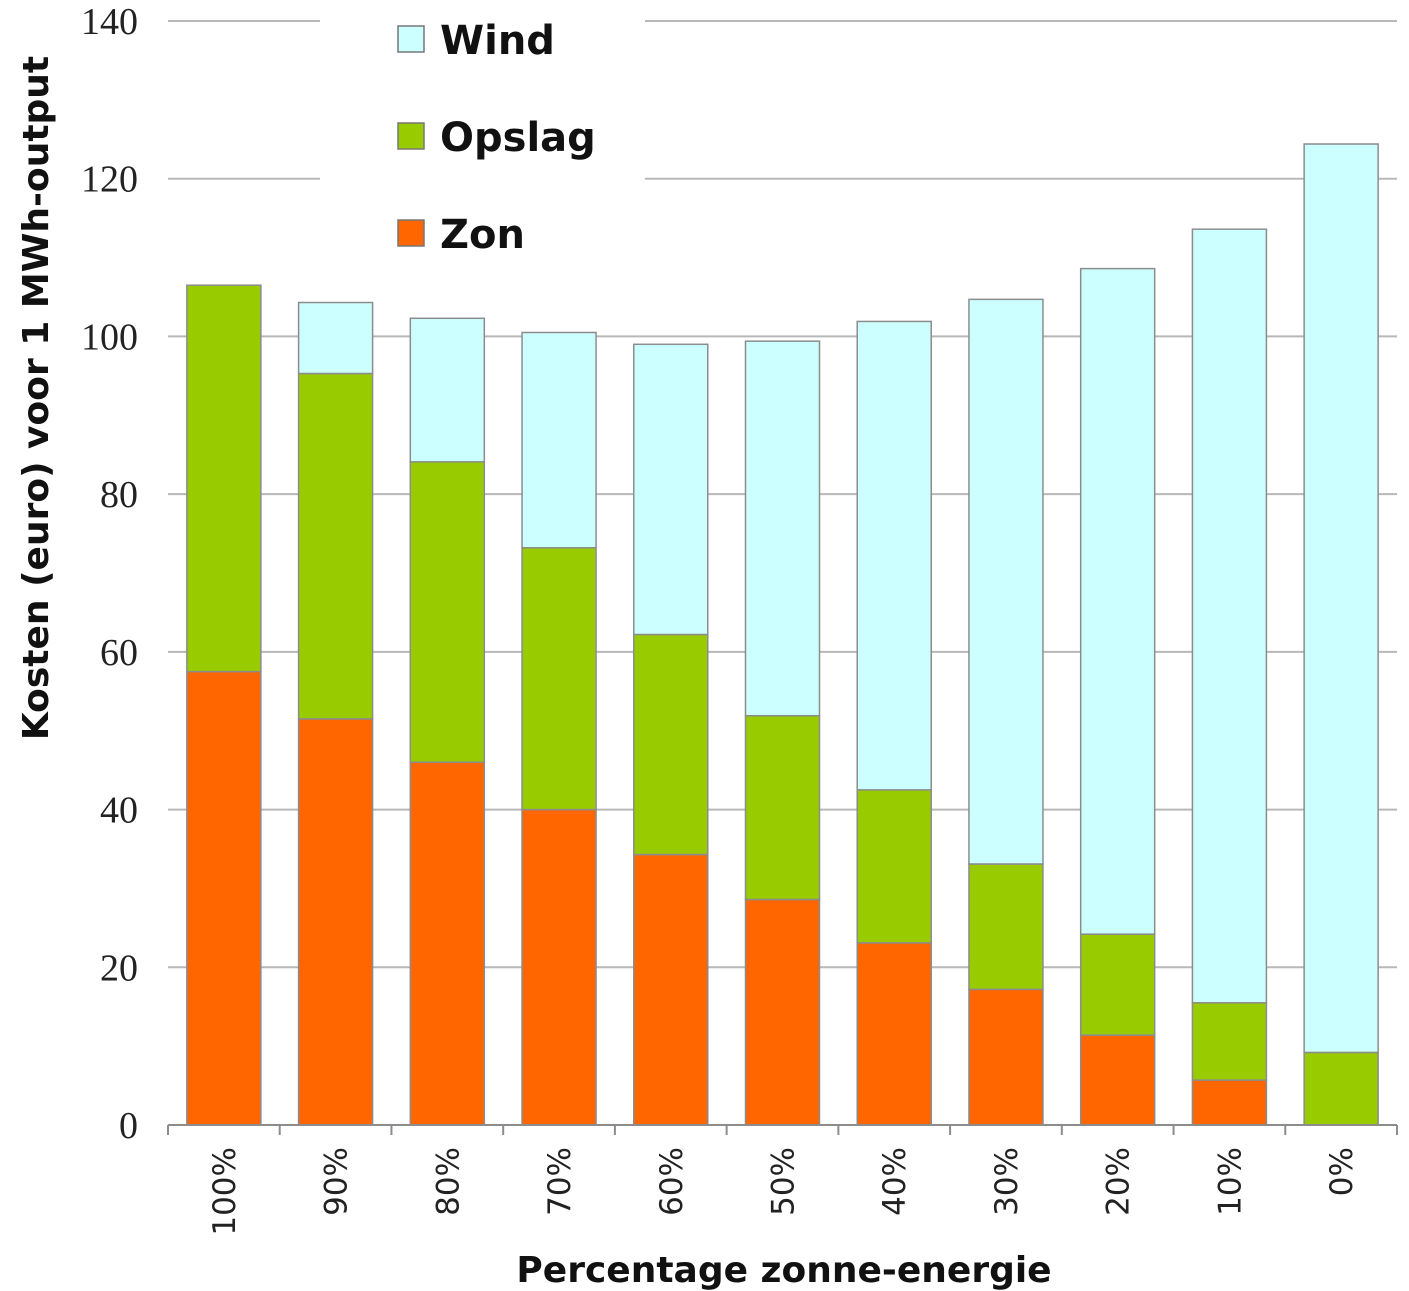 Image resolution: width=1409 pixels, height=1291 pixels. What do you see at coordinates (448, 1181) in the screenshot?
I see `x-tick-label: 80%` at bounding box center [448, 1181].